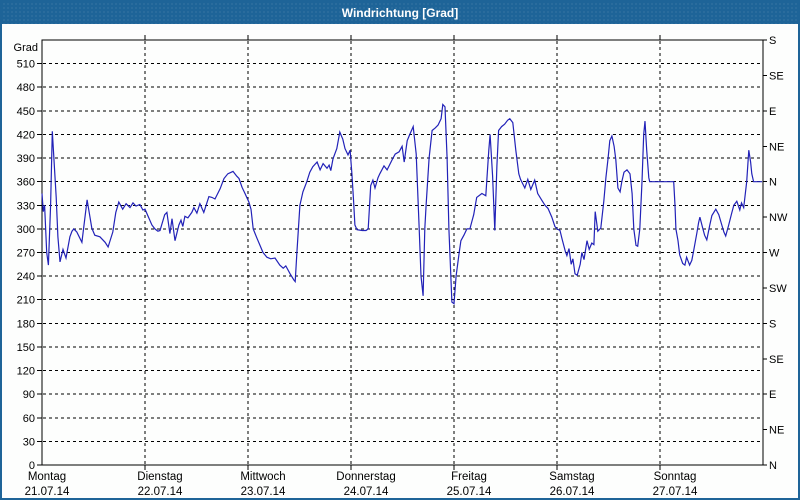 The image size is (800, 500). Describe the element at coordinates (469, 477) in the screenshot. I see `day-name-label: Freitag` at that location.